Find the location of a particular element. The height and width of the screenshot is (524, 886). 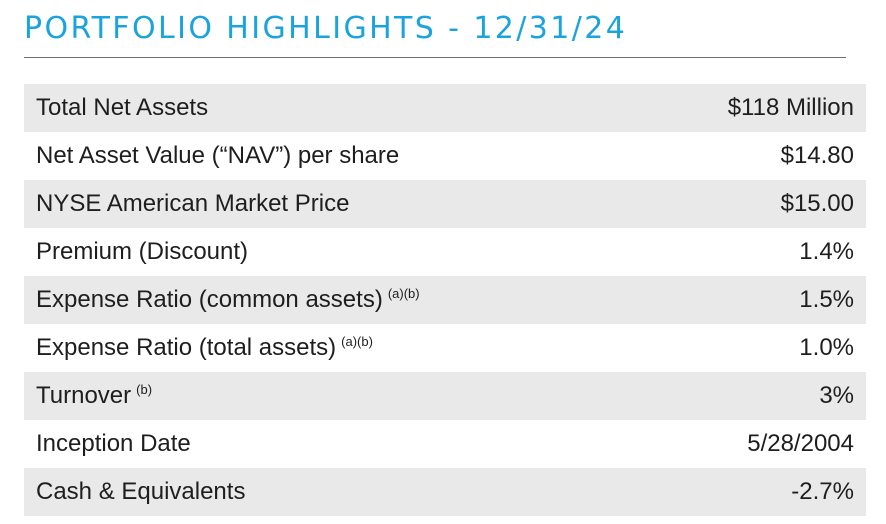

row-label: Turnover (b) is located at coordinates (94, 395).